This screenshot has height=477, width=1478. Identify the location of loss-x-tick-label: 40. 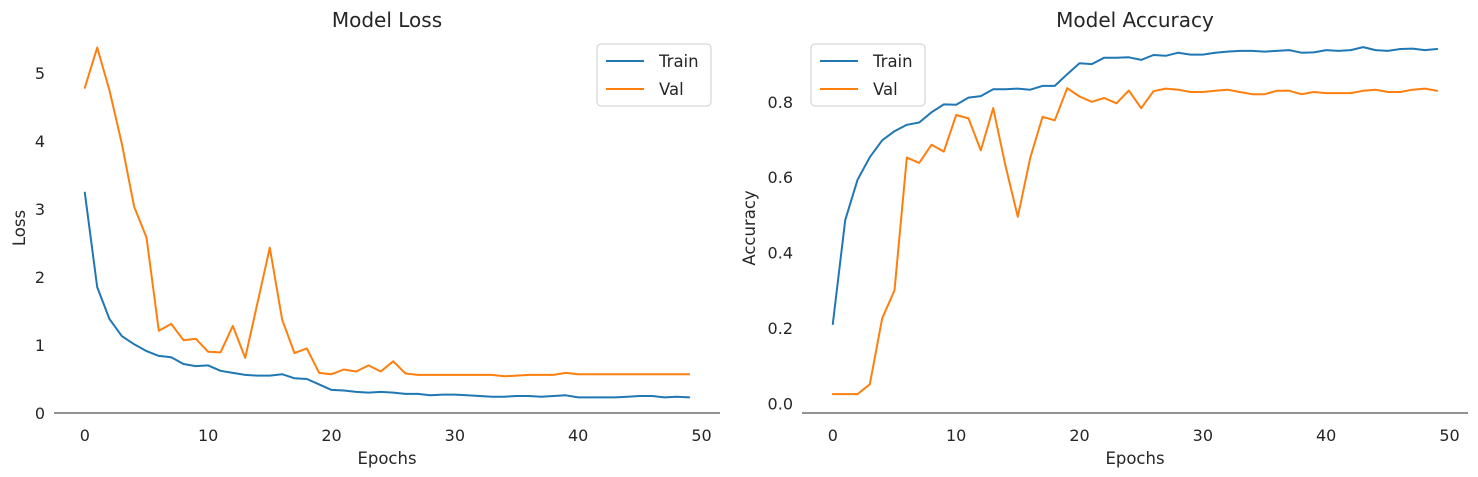
(578, 435).